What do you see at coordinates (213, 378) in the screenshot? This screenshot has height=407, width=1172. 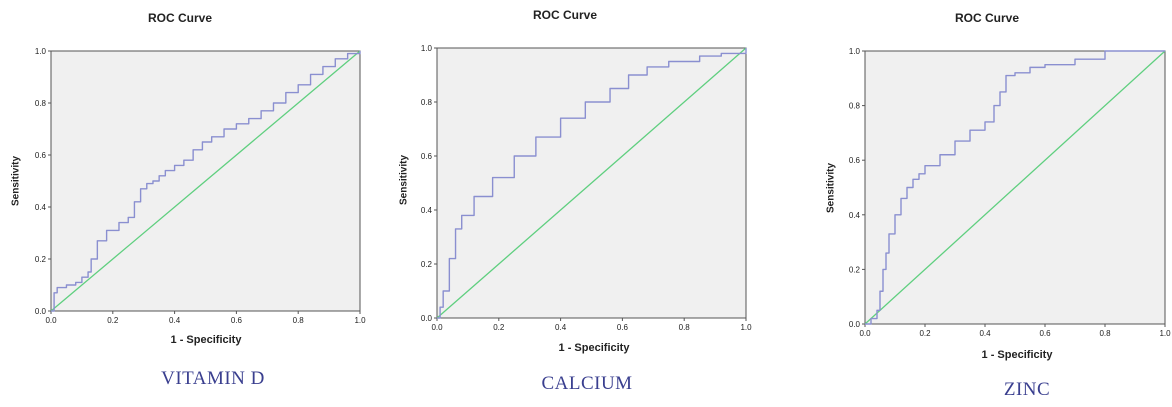 I see `chart-caption: VITAMIN D` at bounding box center [213, 378].